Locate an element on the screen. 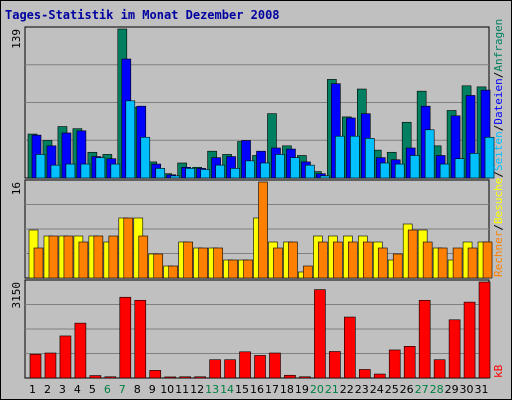 The height and width of the screenshot is (400, 512). day-label-26: 26 is located at coordinates (407, 389).